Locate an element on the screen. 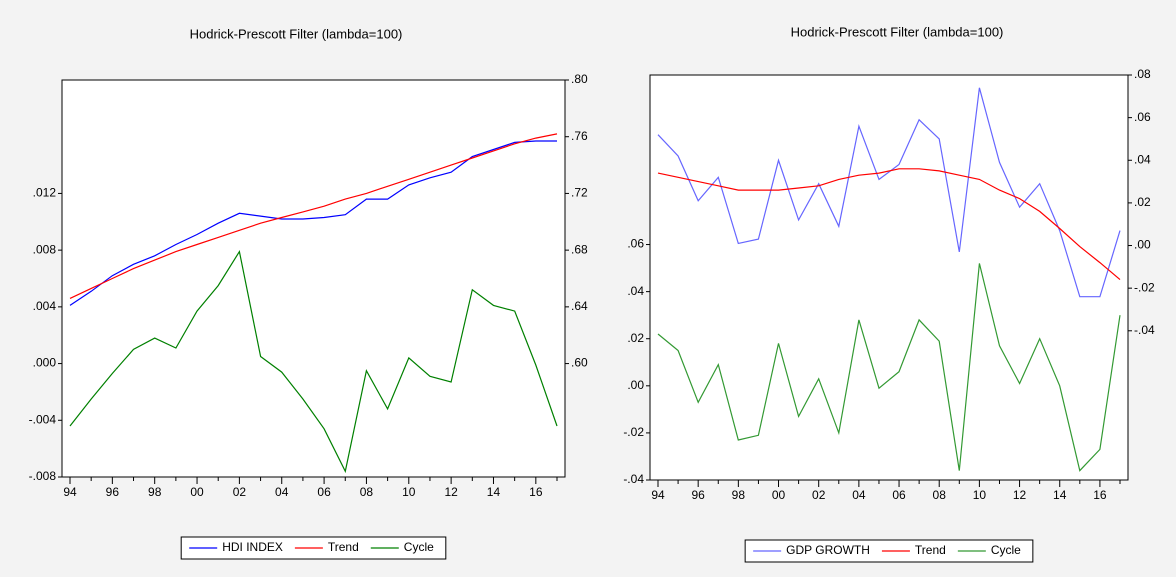  legend: HDI INDEX Trend Cycle is located at coordinates (313, 548).